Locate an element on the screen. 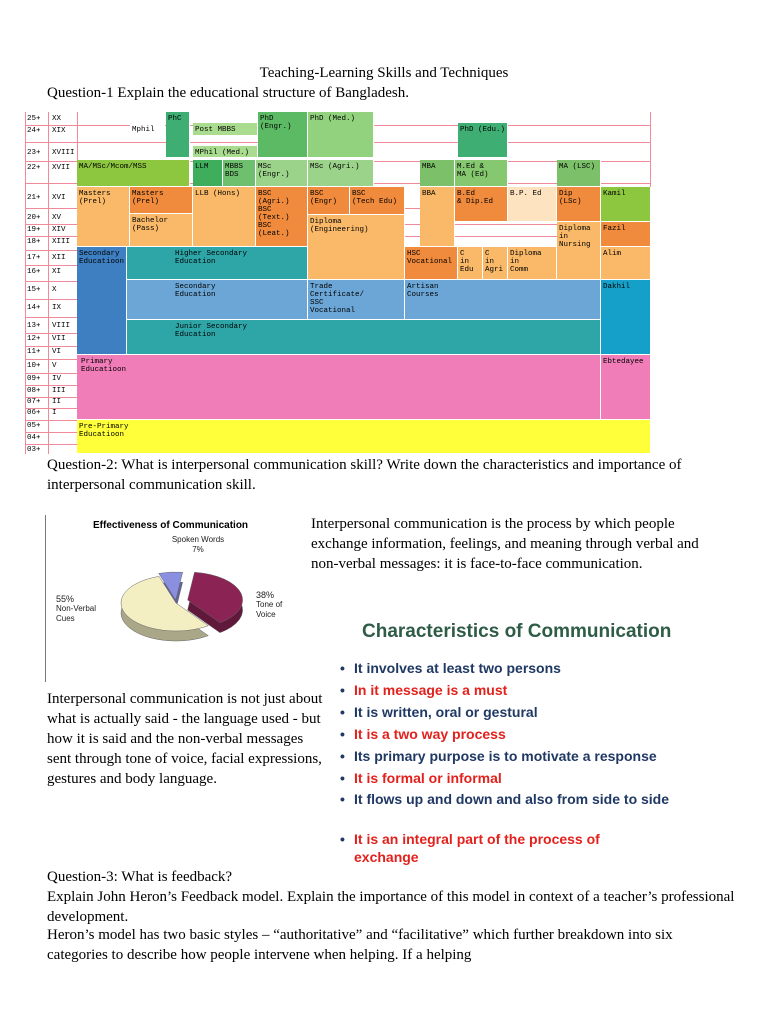 This screenshot has width=768, height=1024. slice-name: Spoken Words is located at coordinates (198, 539).